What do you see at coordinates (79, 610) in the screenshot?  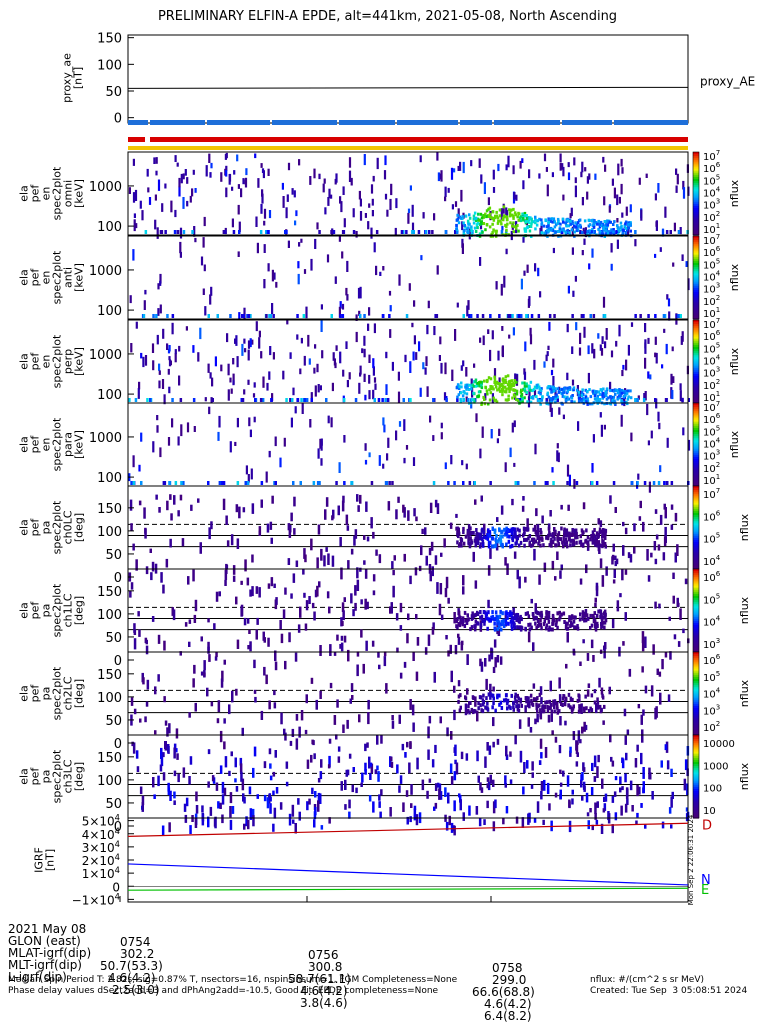 I see `pitch-ylabel-line: [deg]` at bounding box center [79, 610].